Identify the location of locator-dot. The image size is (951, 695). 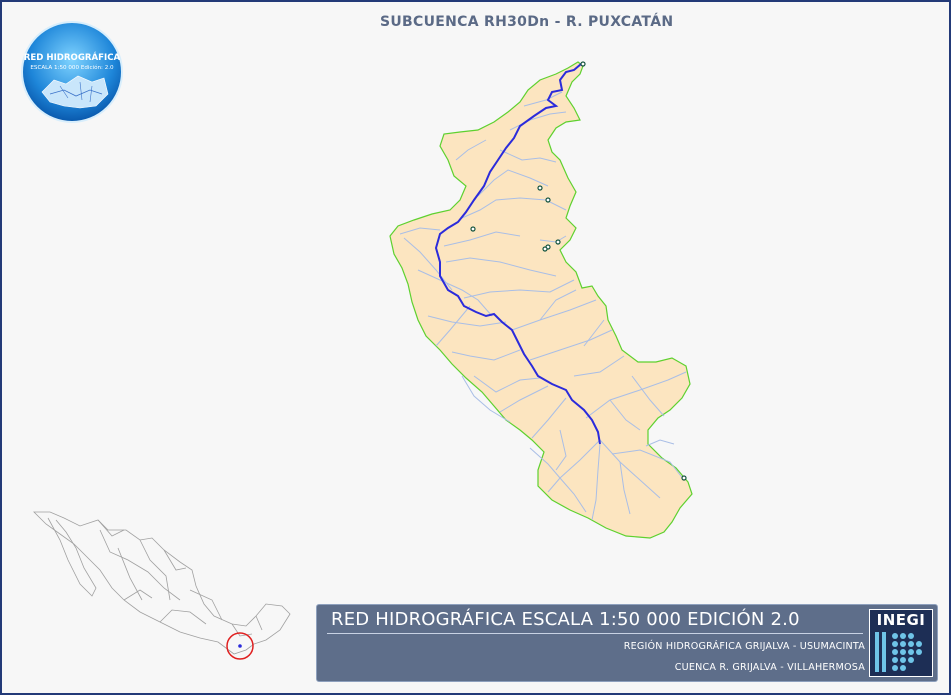
(240, 646).